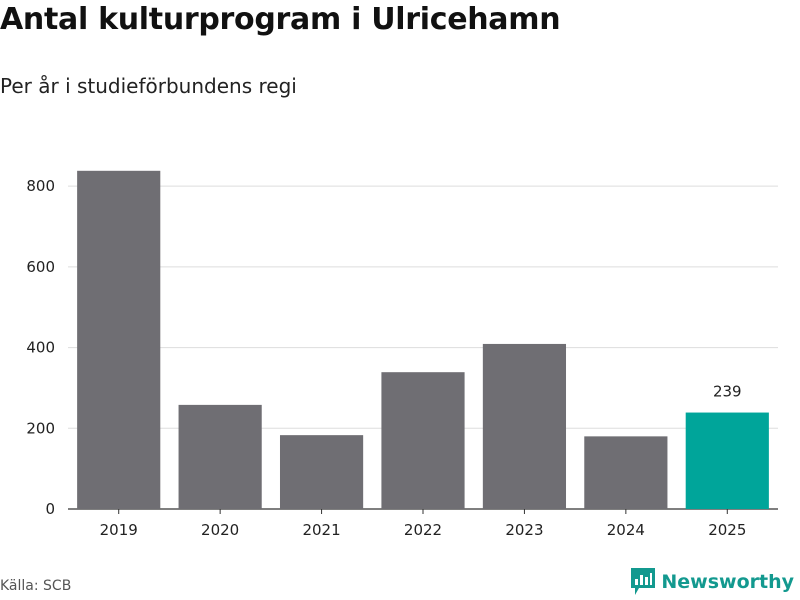 The width and height of the screenshot is (800, 600). What do you see at coordinates (727, 530) in the screenshot?
I see `x-tick-label: 2025` at bounding box center [727, 530].